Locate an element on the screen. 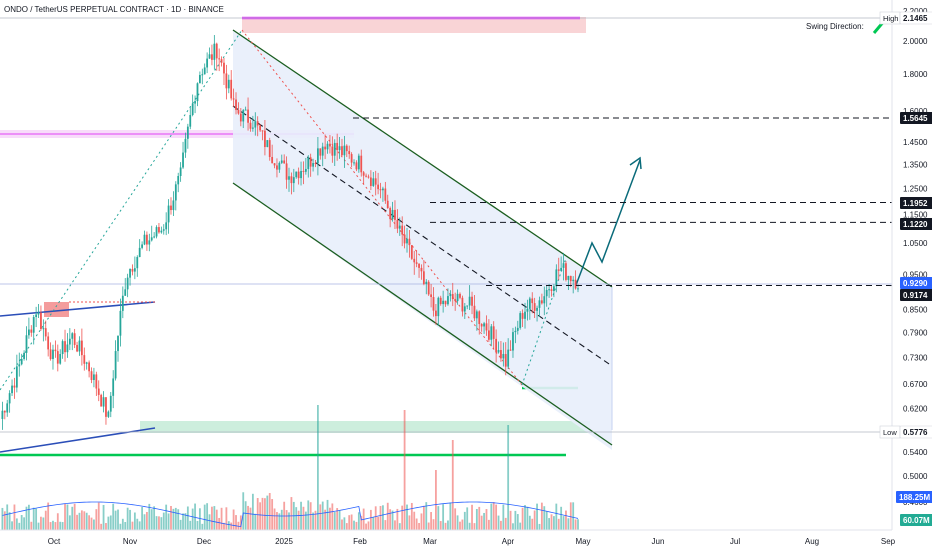 The height and width of the screenshot is (550, 932). price-badge-label: 2.1465 is located at coordinates (915, 18).